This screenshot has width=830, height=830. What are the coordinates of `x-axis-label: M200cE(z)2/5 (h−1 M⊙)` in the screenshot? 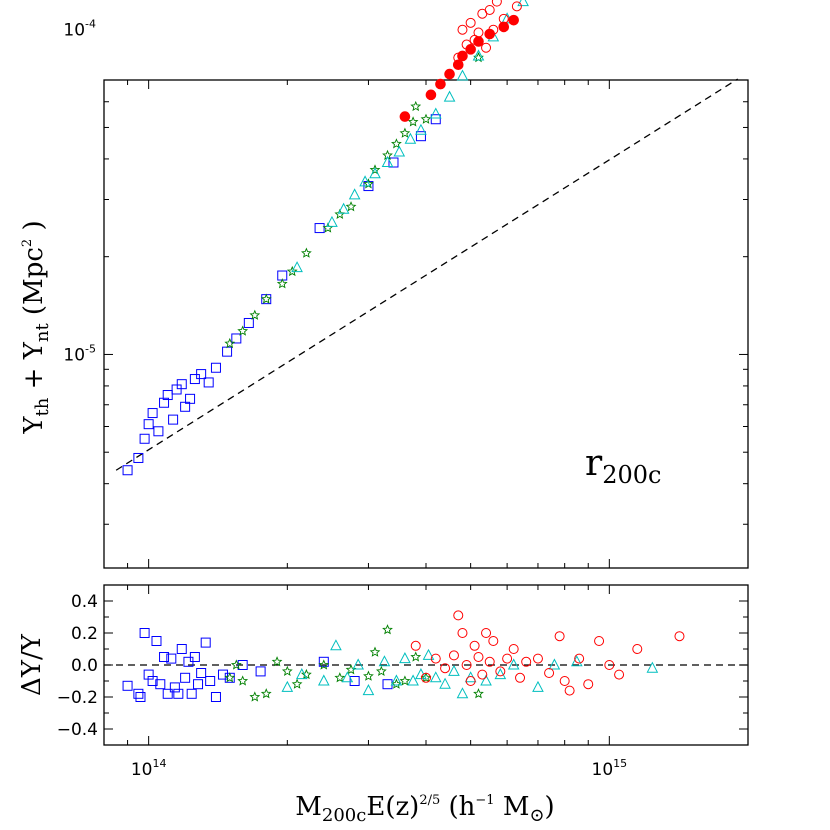 It's located at (424, 809).